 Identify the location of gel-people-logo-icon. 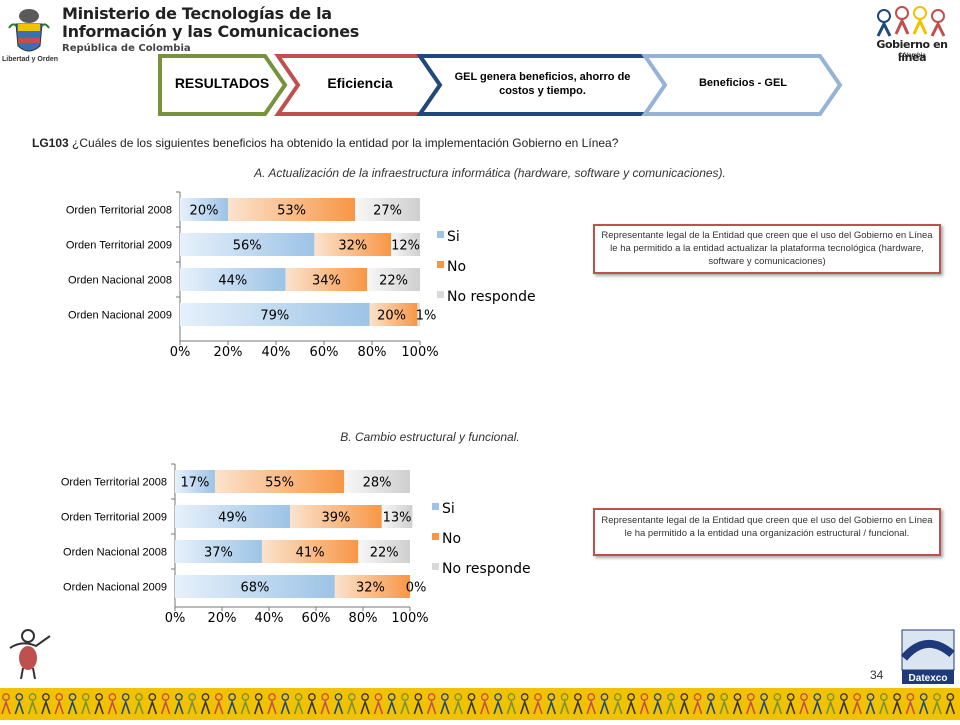
(911, 21).